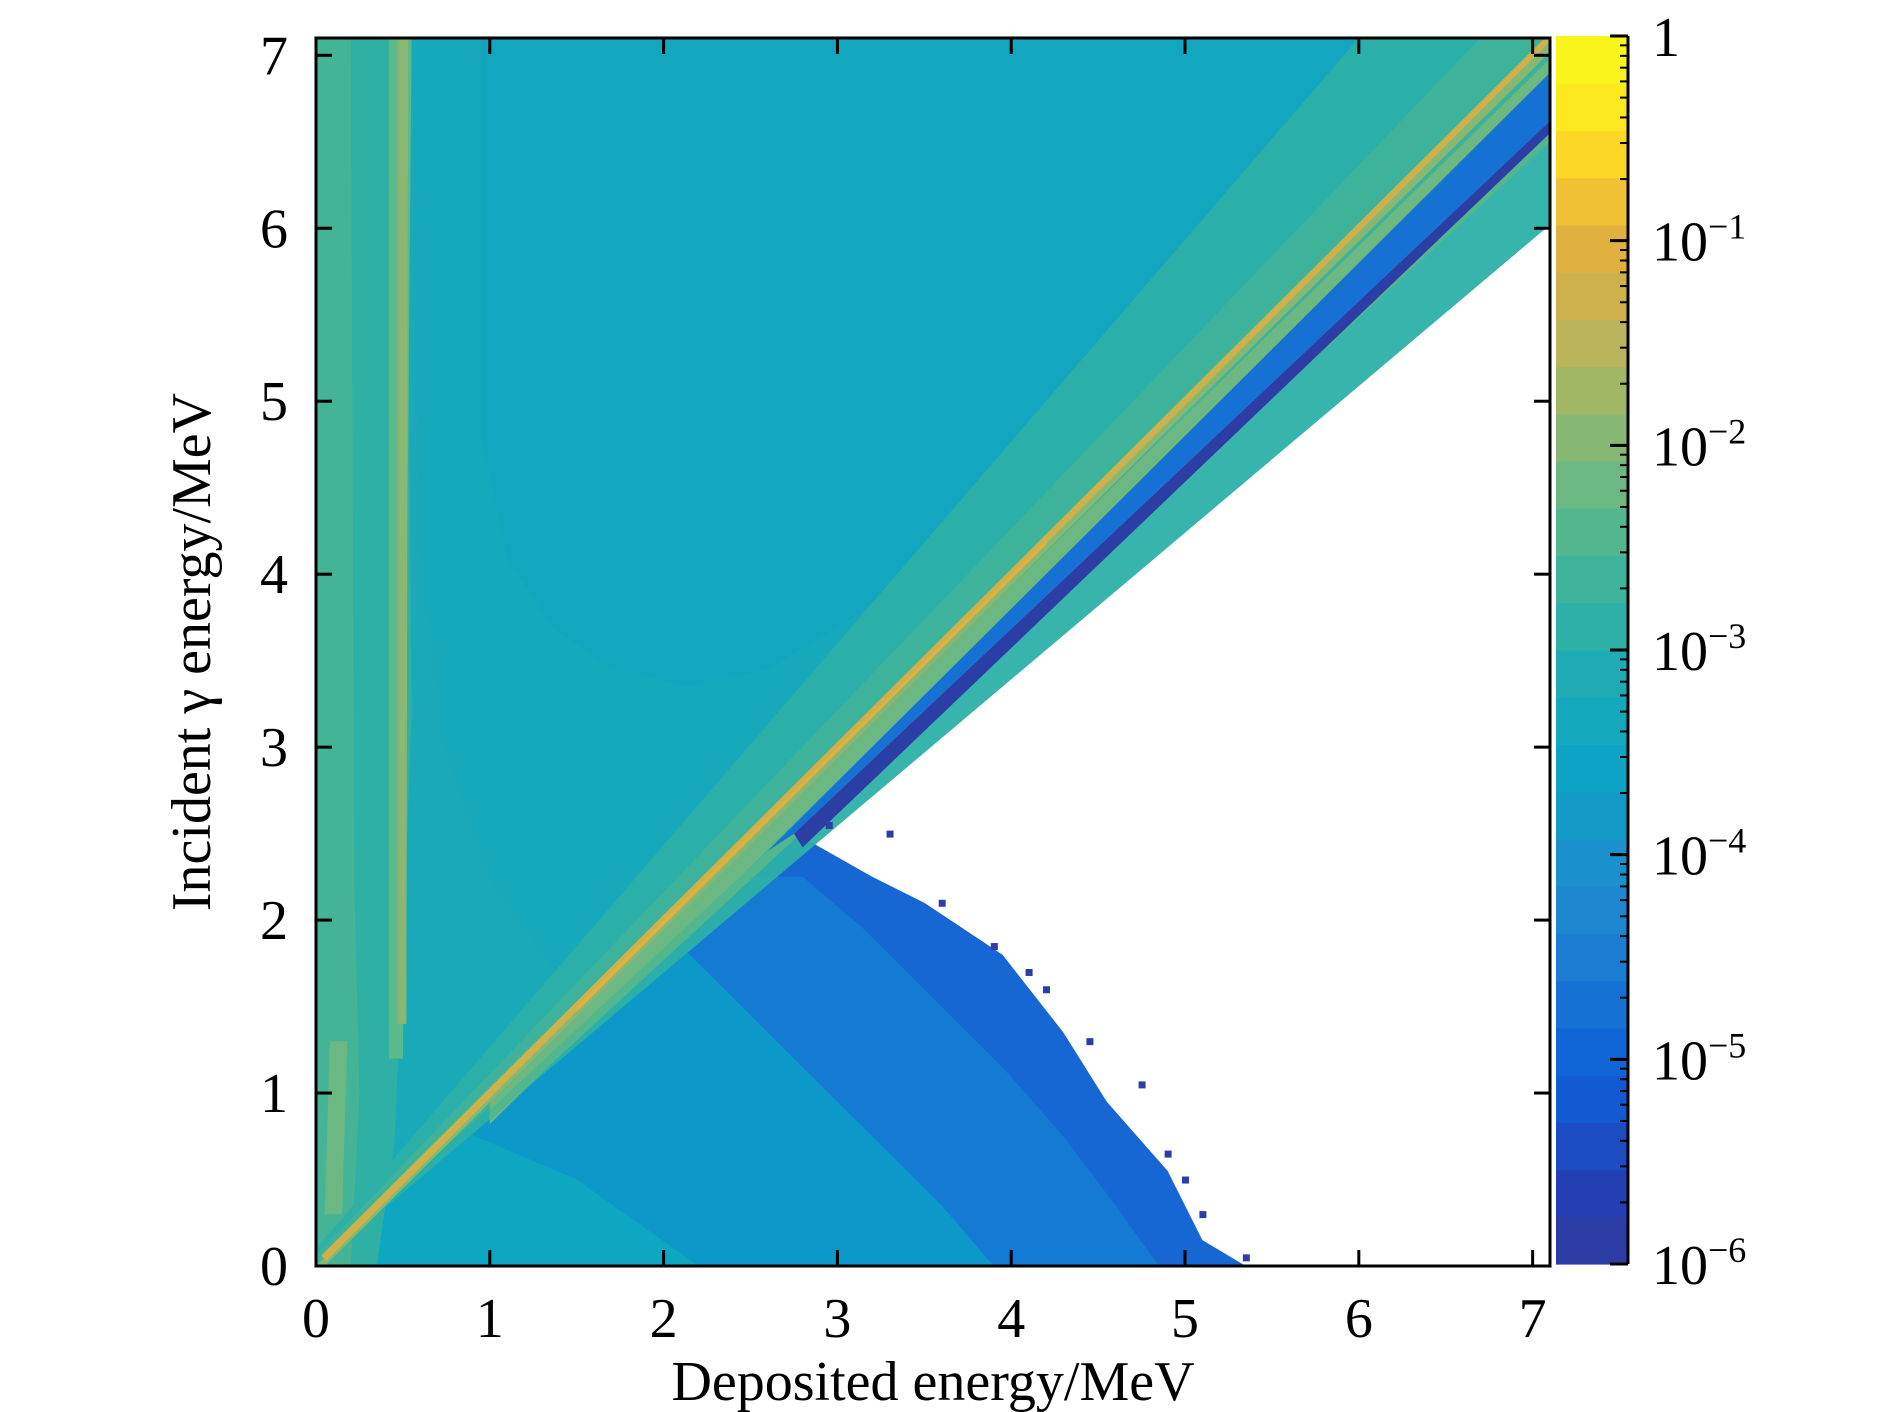  What do you see at coordinates (664, 1319) in the screenshot?
I see `x-tick-label: 2` at bounding box center [664, 1319].